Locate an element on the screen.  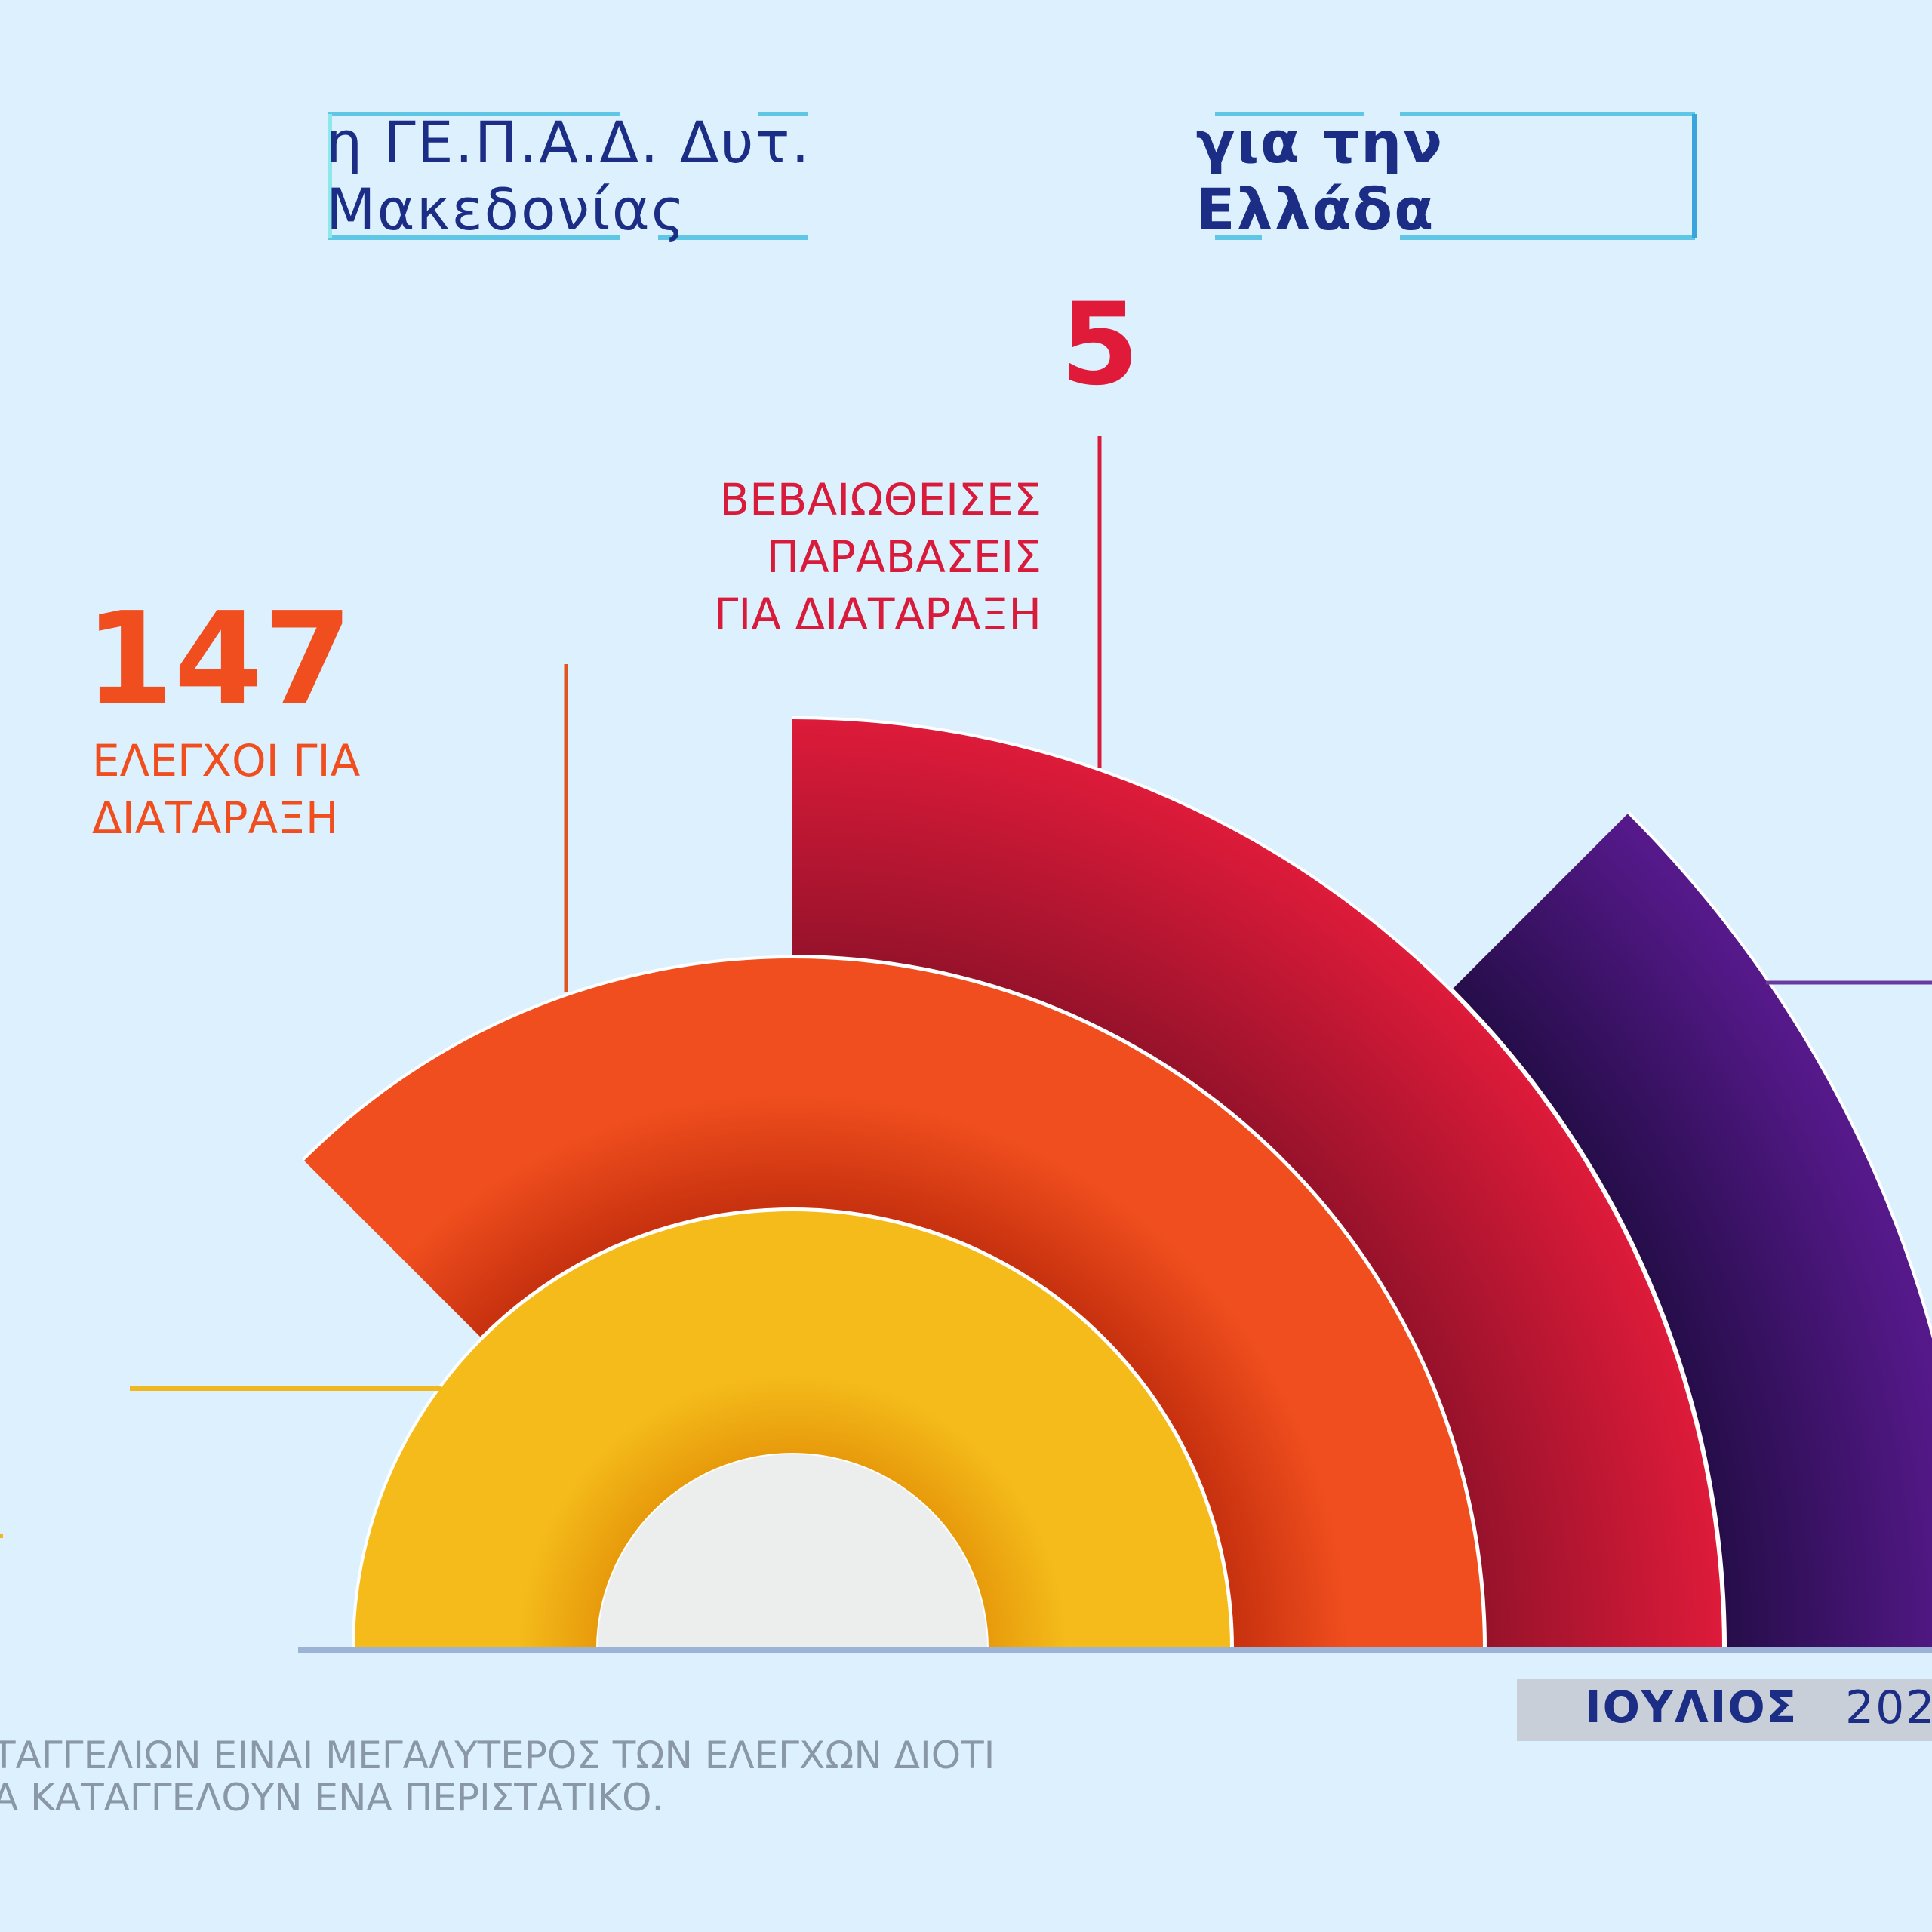
center-disc is located at coordinates (792, 1551).